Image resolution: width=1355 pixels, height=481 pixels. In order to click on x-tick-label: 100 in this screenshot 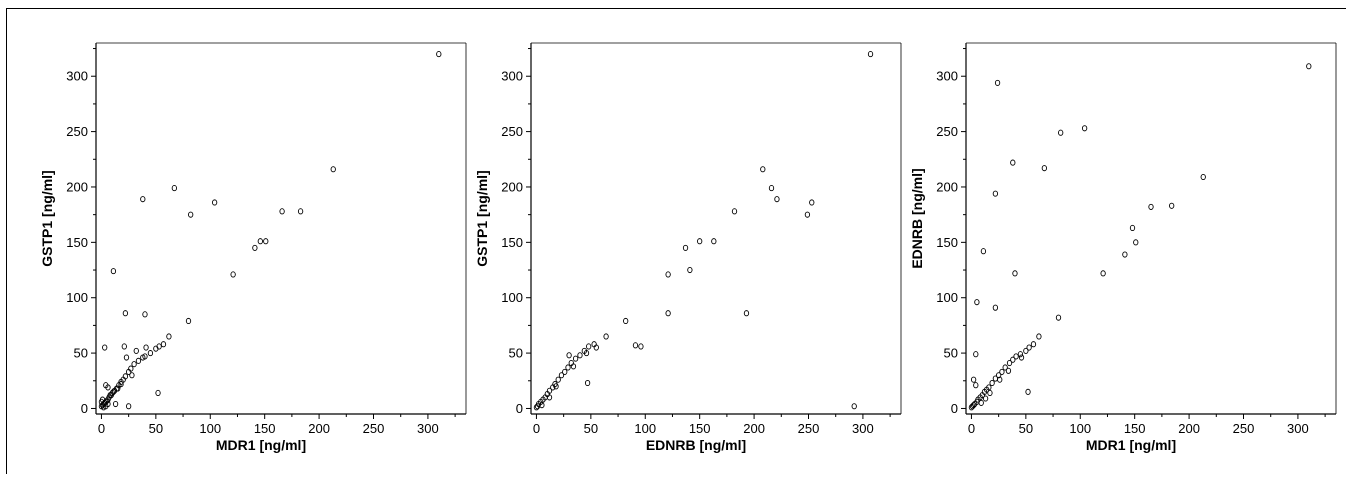, I will do `click(645, 428)`.